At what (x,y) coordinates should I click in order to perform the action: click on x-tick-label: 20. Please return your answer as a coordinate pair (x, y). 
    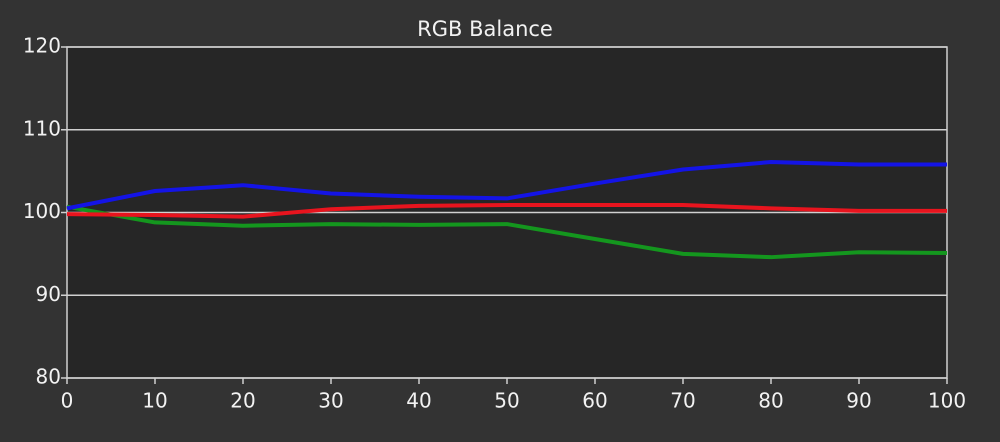
    Looking at the image, I should click on (242, 401).